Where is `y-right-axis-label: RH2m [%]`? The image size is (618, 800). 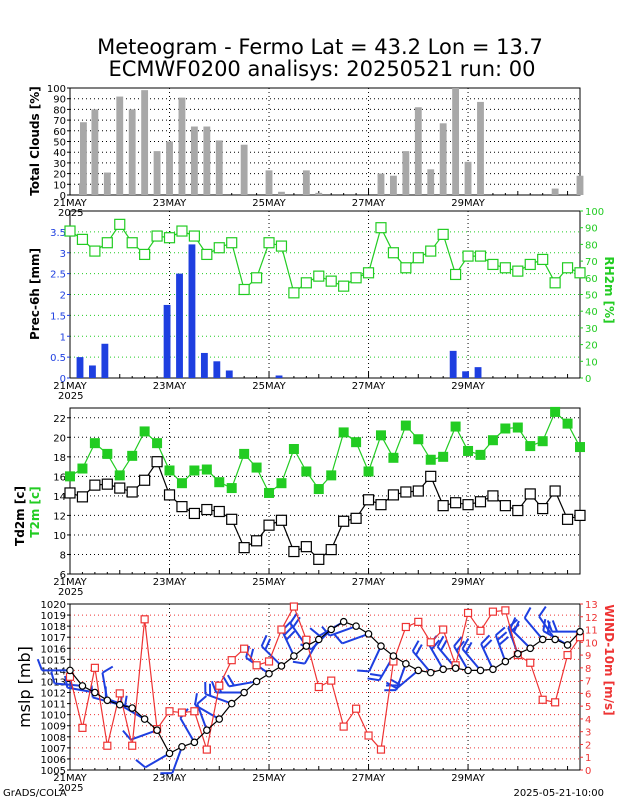
y-right-axis-label: RH2m [%] is located at coordinates (609, 289).